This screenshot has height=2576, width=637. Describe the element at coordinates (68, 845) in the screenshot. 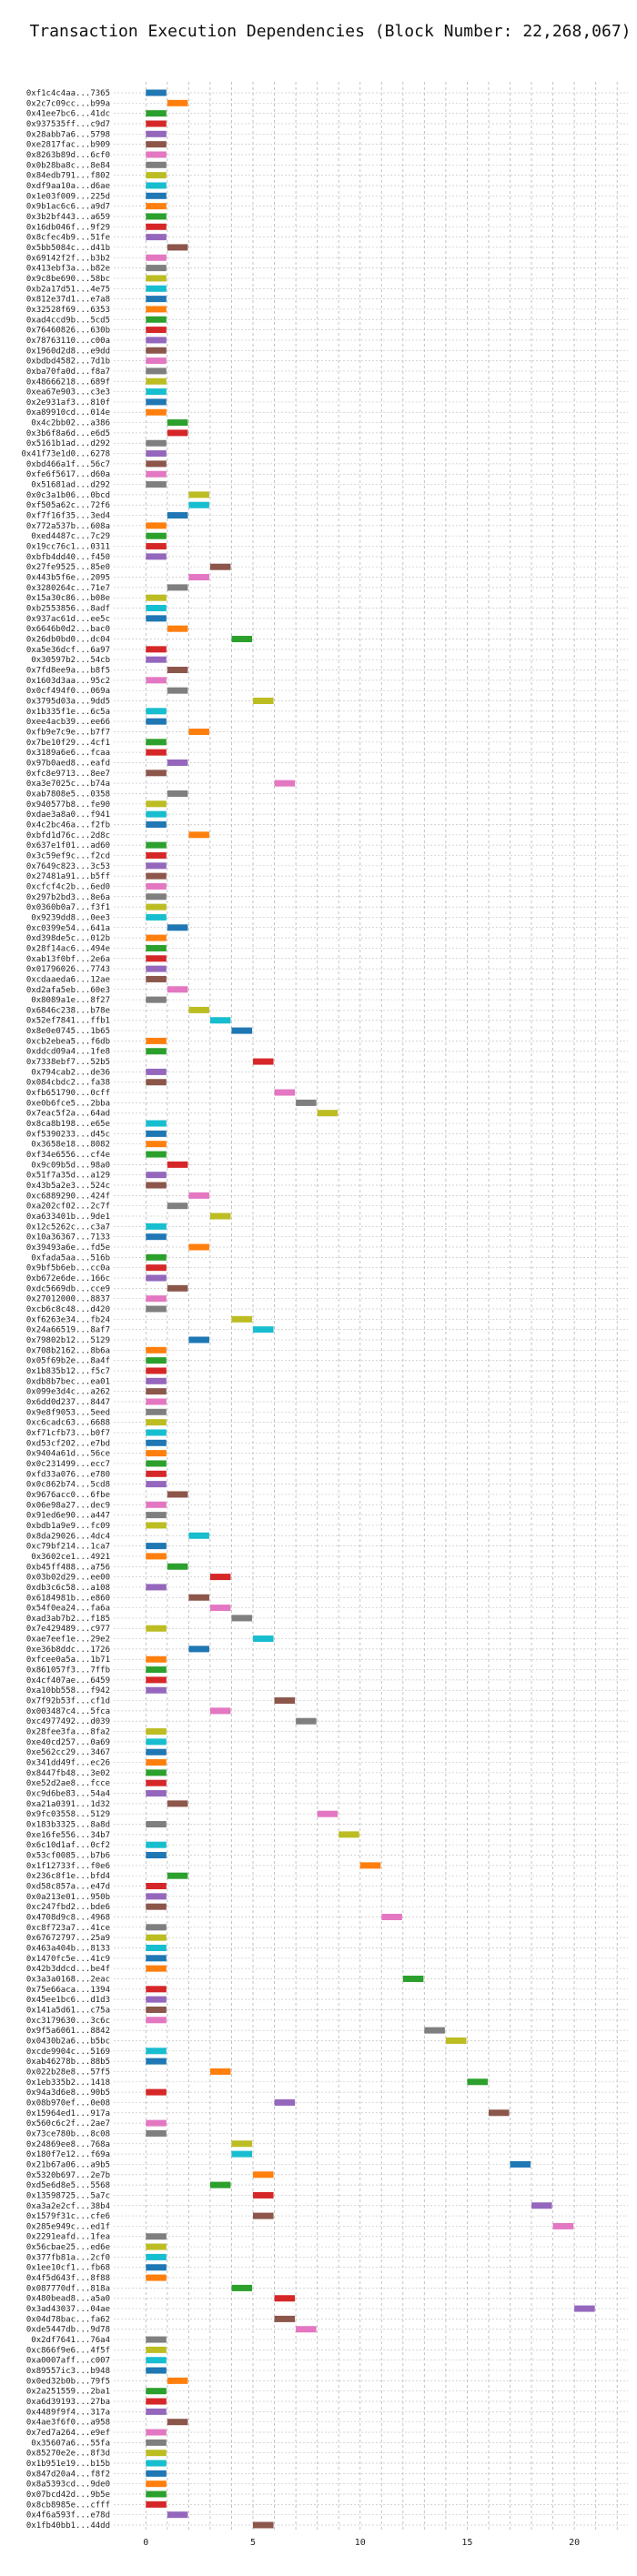

I see `tx-hash-label: 0x637e1f01...ad60` at that location.